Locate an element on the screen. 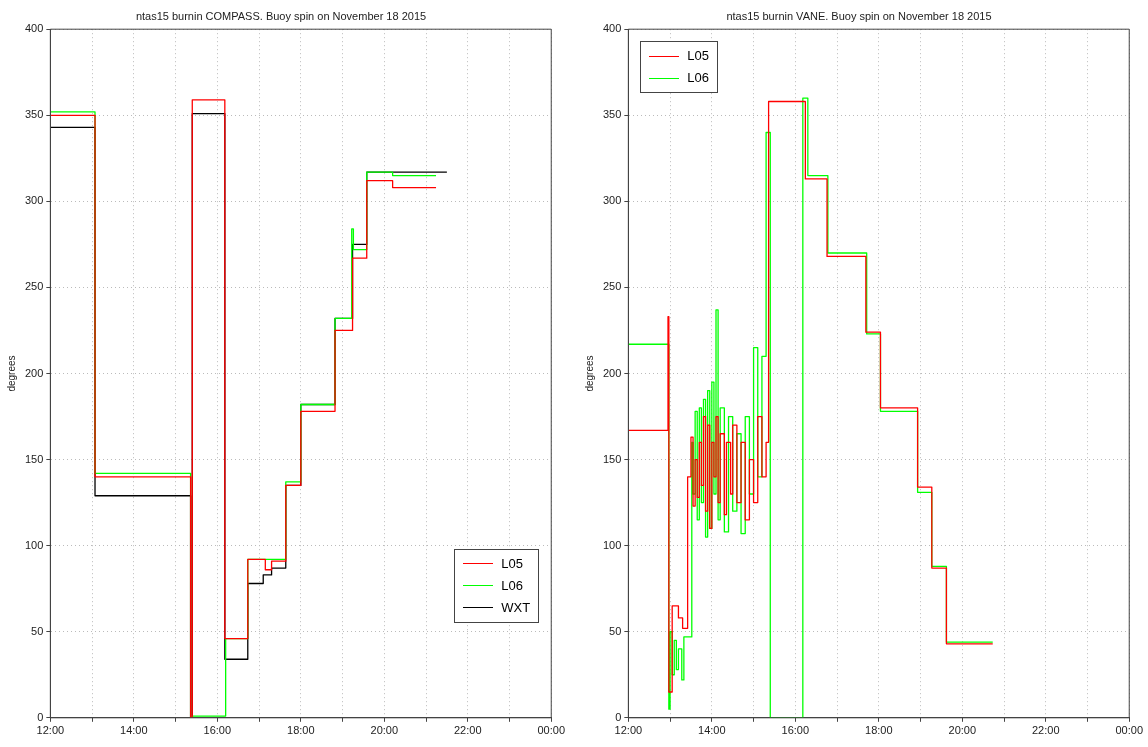 This screenshot has height=747, width=1148. chart-title: ntas15 burnin VANE. Buoy spin on November 18 2015 is located at coordinates (859, 15).